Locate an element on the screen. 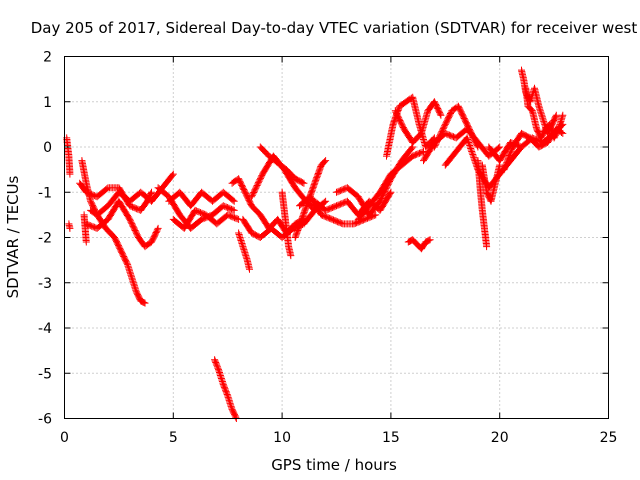  y-axis-title: SDTVAR / TECUs is located at coordinates (13, 236).